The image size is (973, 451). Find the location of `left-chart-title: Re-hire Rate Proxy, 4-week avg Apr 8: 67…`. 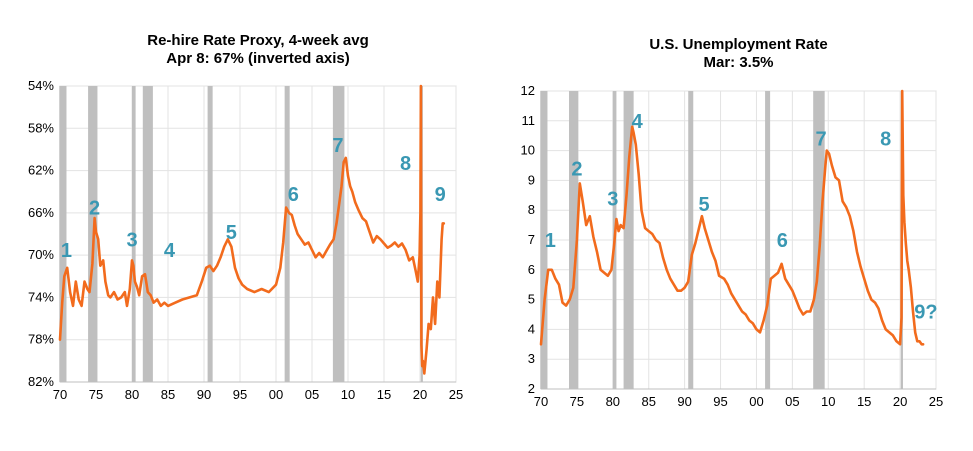

left-chart-title: Re-hire Rate Proxy, 4-week avg Apr 8: 67… is located at coordinates (258, 50).